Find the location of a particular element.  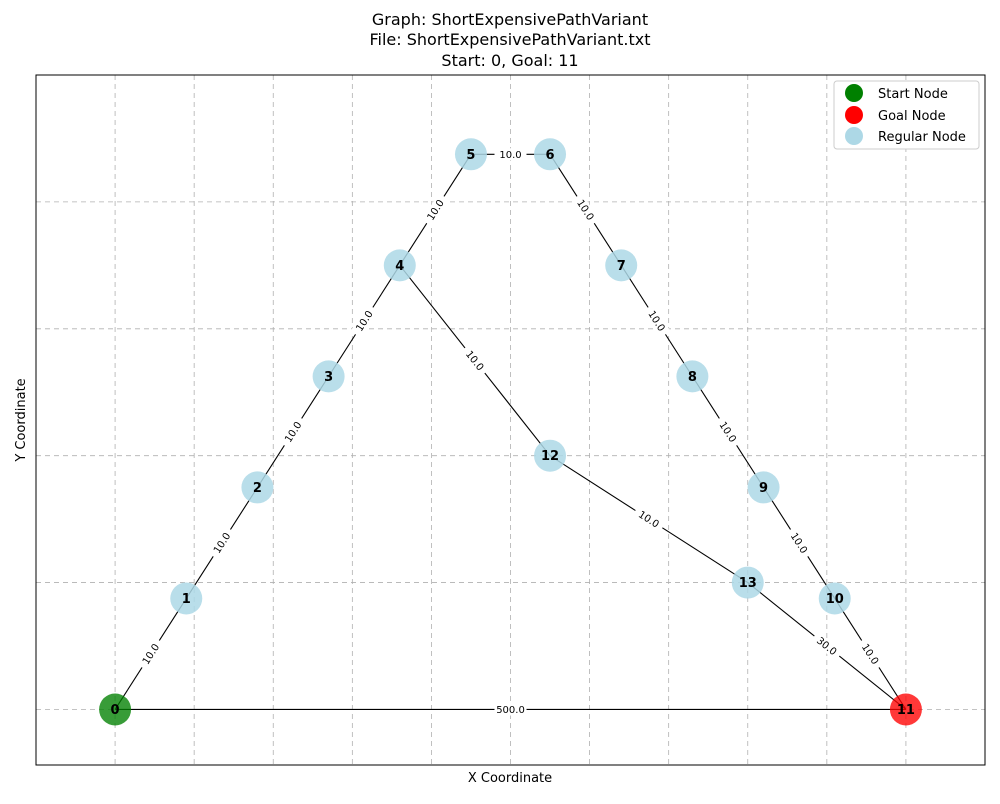

node-11-label: 11 is located at coordinates (906, 710).